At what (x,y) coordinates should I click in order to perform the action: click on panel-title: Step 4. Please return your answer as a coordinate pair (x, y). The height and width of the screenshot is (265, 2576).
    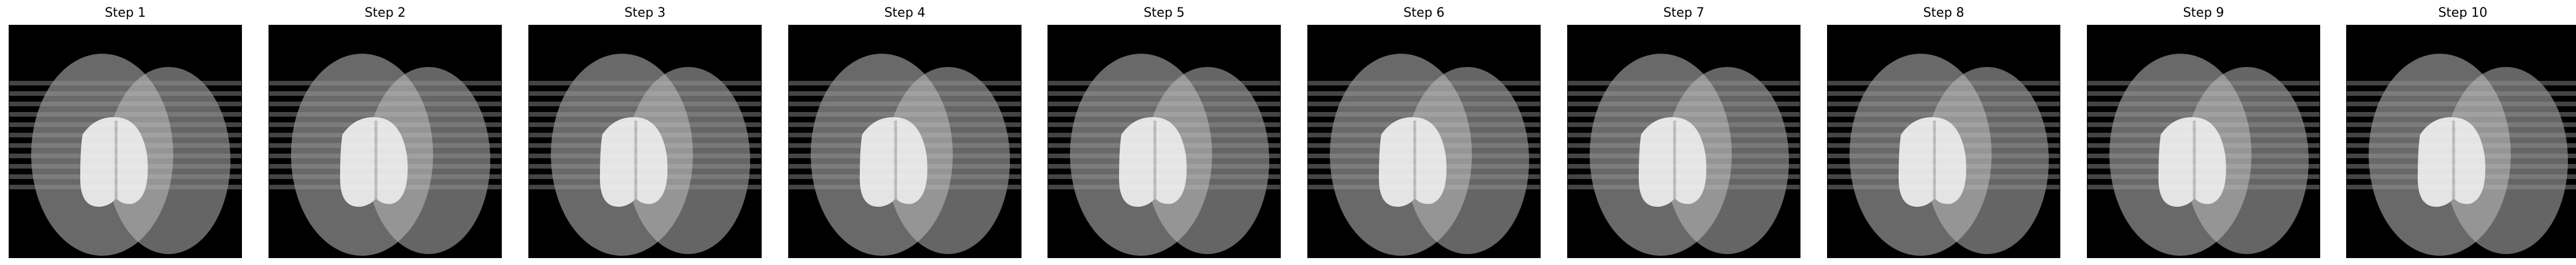
    Looking at the image, I should click on (905, 13).